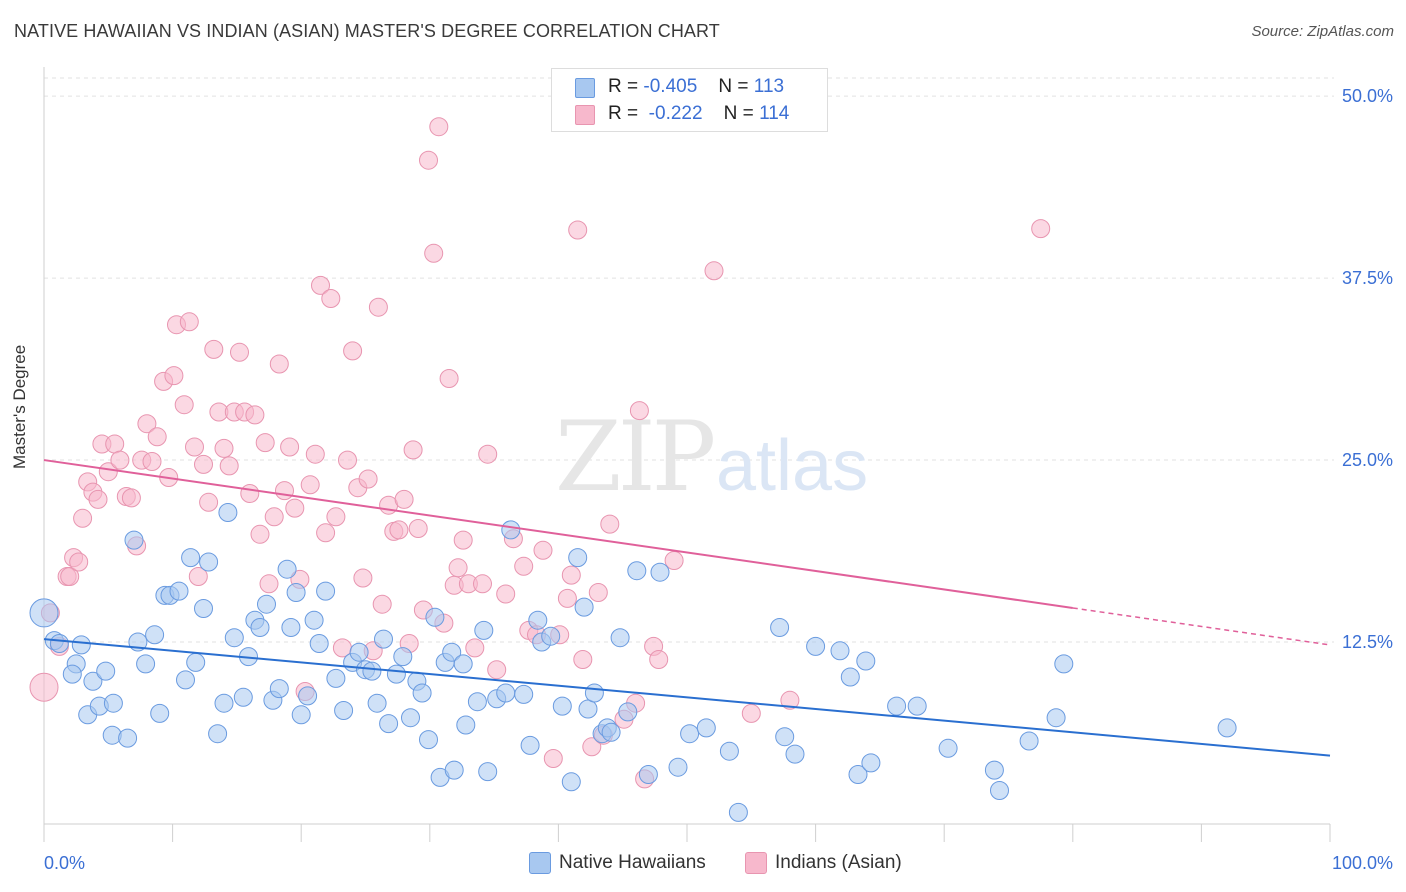 Image resolution: width=1406 pixels, height=892 pixels. I want to click on blue-swatch, so click(585, 88).